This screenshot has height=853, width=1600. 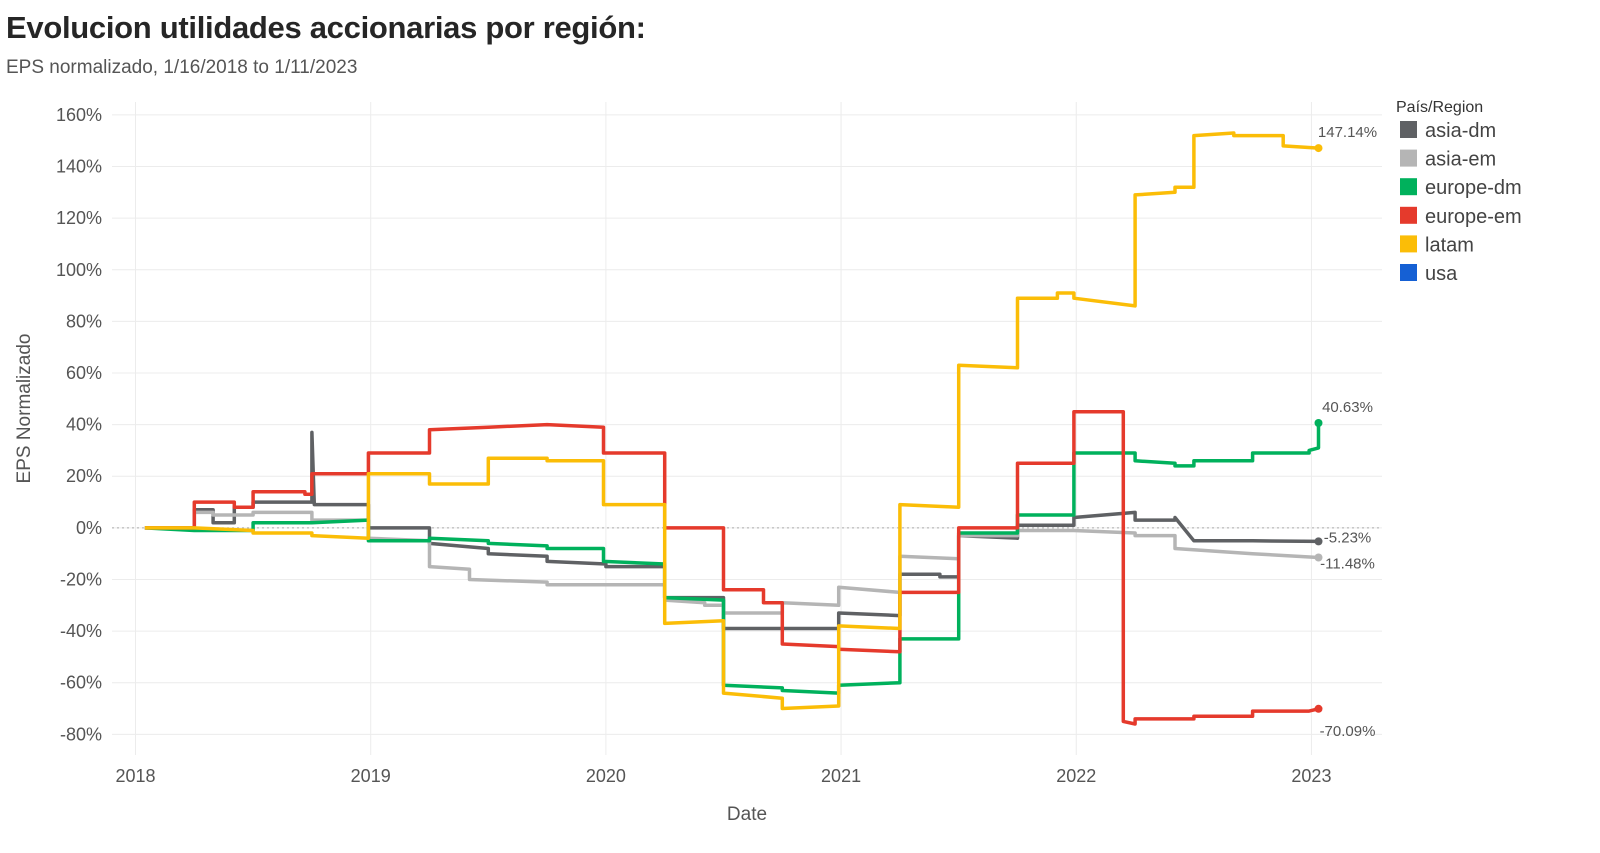 What do you see at coordinates (1347, 407) in the screenshot?
I see `end-label-europe-dm: 40.63%` at bounding box center [1347, 407].